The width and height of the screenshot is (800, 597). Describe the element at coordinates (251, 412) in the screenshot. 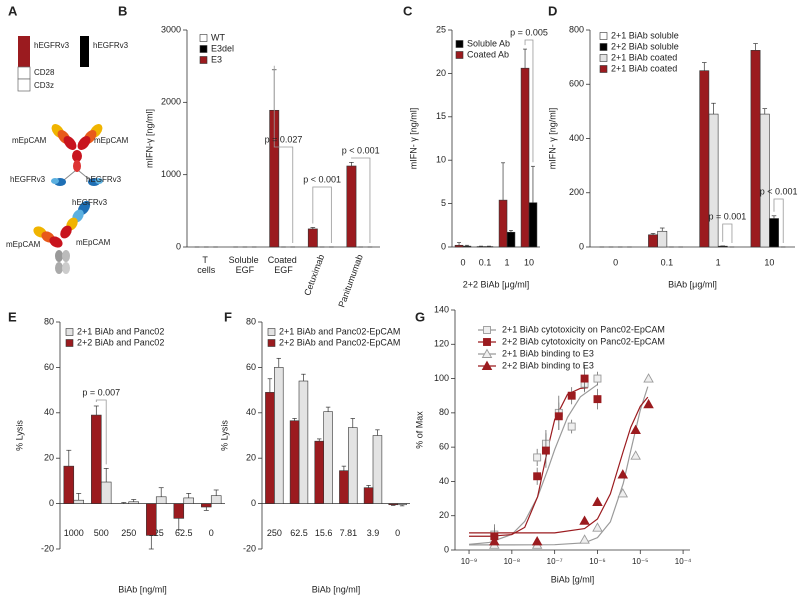

I see `y-tick-label: 40` at that location.